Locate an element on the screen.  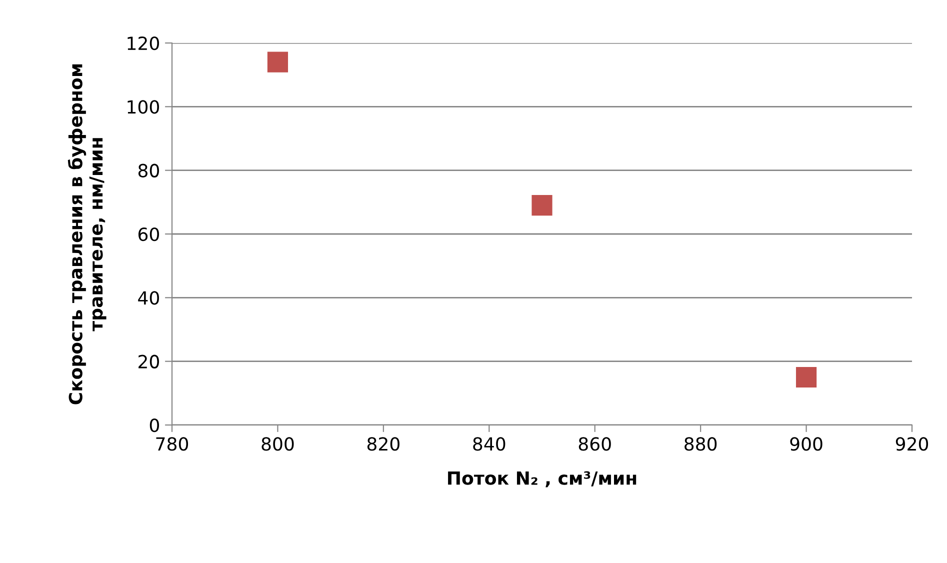
x-axis-title: Поток N₂ , см³/мин is located at coordinates (542, 479).